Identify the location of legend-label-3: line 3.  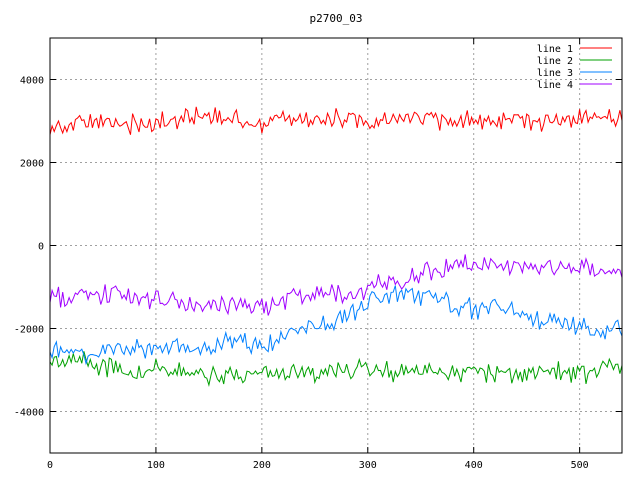
(555, 73).